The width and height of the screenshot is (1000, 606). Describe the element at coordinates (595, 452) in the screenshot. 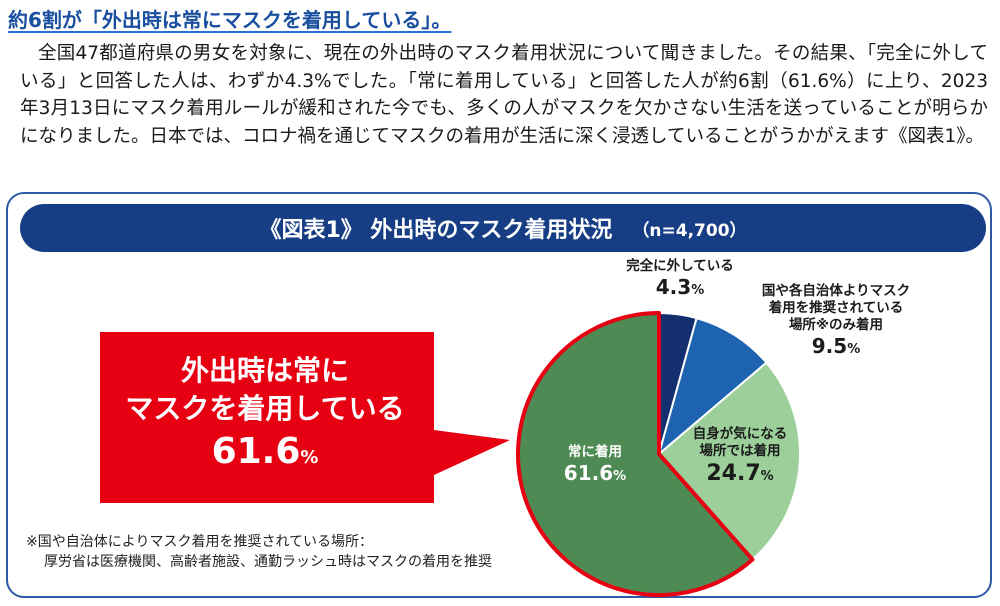

I see `slice-label-always-name: 常に着用` at that location.